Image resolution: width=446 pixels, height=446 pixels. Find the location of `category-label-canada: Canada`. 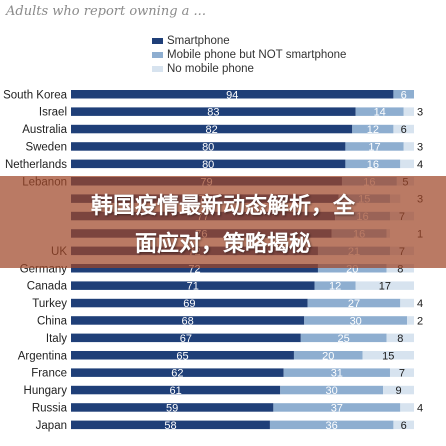

category-label-canada: Canada is located at coordinates (47, 287).